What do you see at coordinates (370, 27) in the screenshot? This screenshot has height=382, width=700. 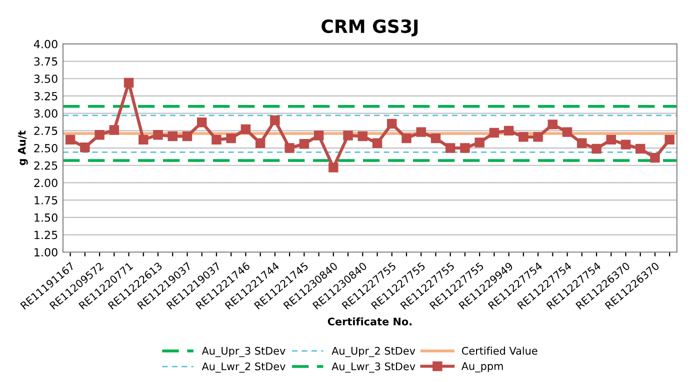 I see `chart-title: CRM GS3J` at bounding box center [370, 27].